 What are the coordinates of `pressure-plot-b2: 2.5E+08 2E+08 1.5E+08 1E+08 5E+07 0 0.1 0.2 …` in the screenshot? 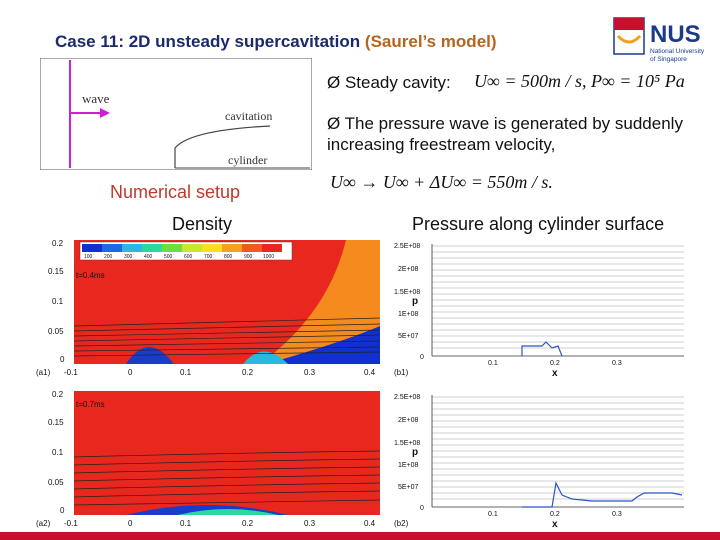 It's located at (539, 457).